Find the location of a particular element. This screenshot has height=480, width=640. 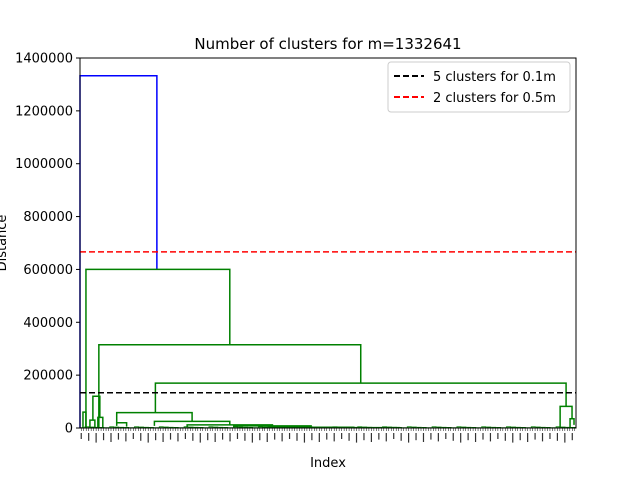

y-tick-label-5: 1000000 is located at coordinates (44, 164).